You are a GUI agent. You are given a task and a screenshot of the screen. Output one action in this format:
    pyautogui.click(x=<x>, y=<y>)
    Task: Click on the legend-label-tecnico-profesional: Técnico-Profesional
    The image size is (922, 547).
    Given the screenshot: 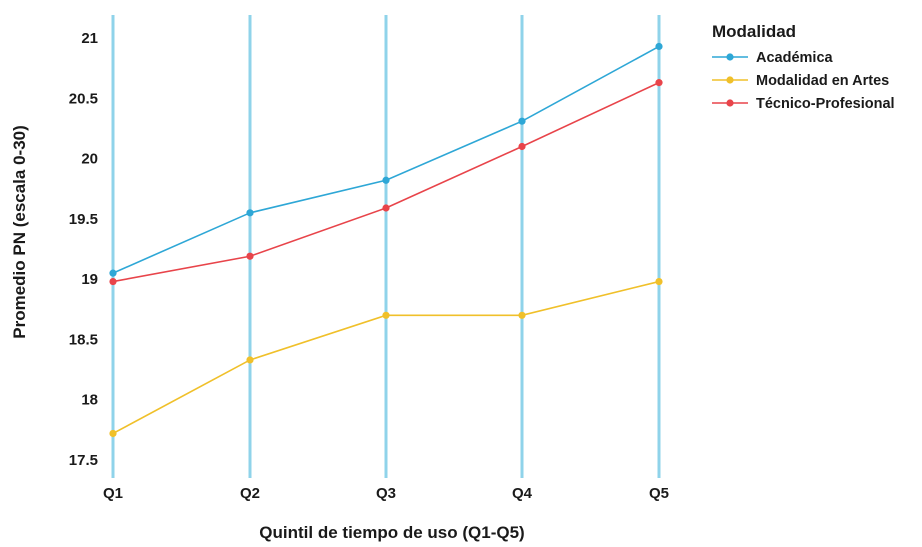 What is the action you would take?
    pyautogui.click(x=825, y=104)
    